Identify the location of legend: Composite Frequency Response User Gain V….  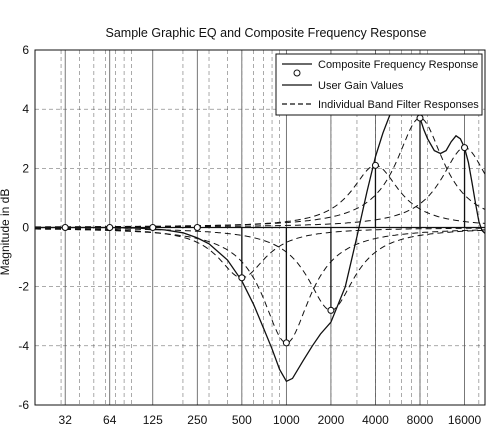
(379, 84).